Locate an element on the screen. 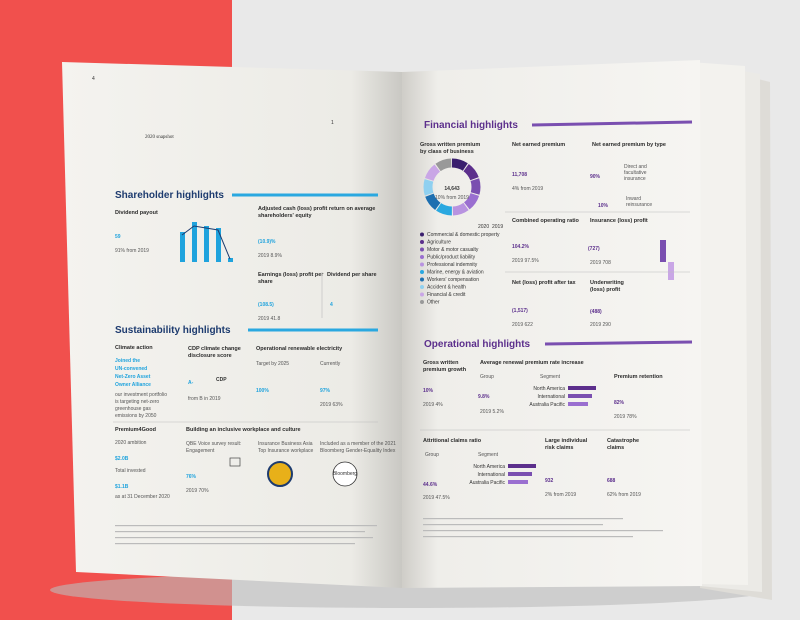 Image resolution: width=800 pixels, height=620 pixels. label: premium growth is located at coordinates (445, 370).